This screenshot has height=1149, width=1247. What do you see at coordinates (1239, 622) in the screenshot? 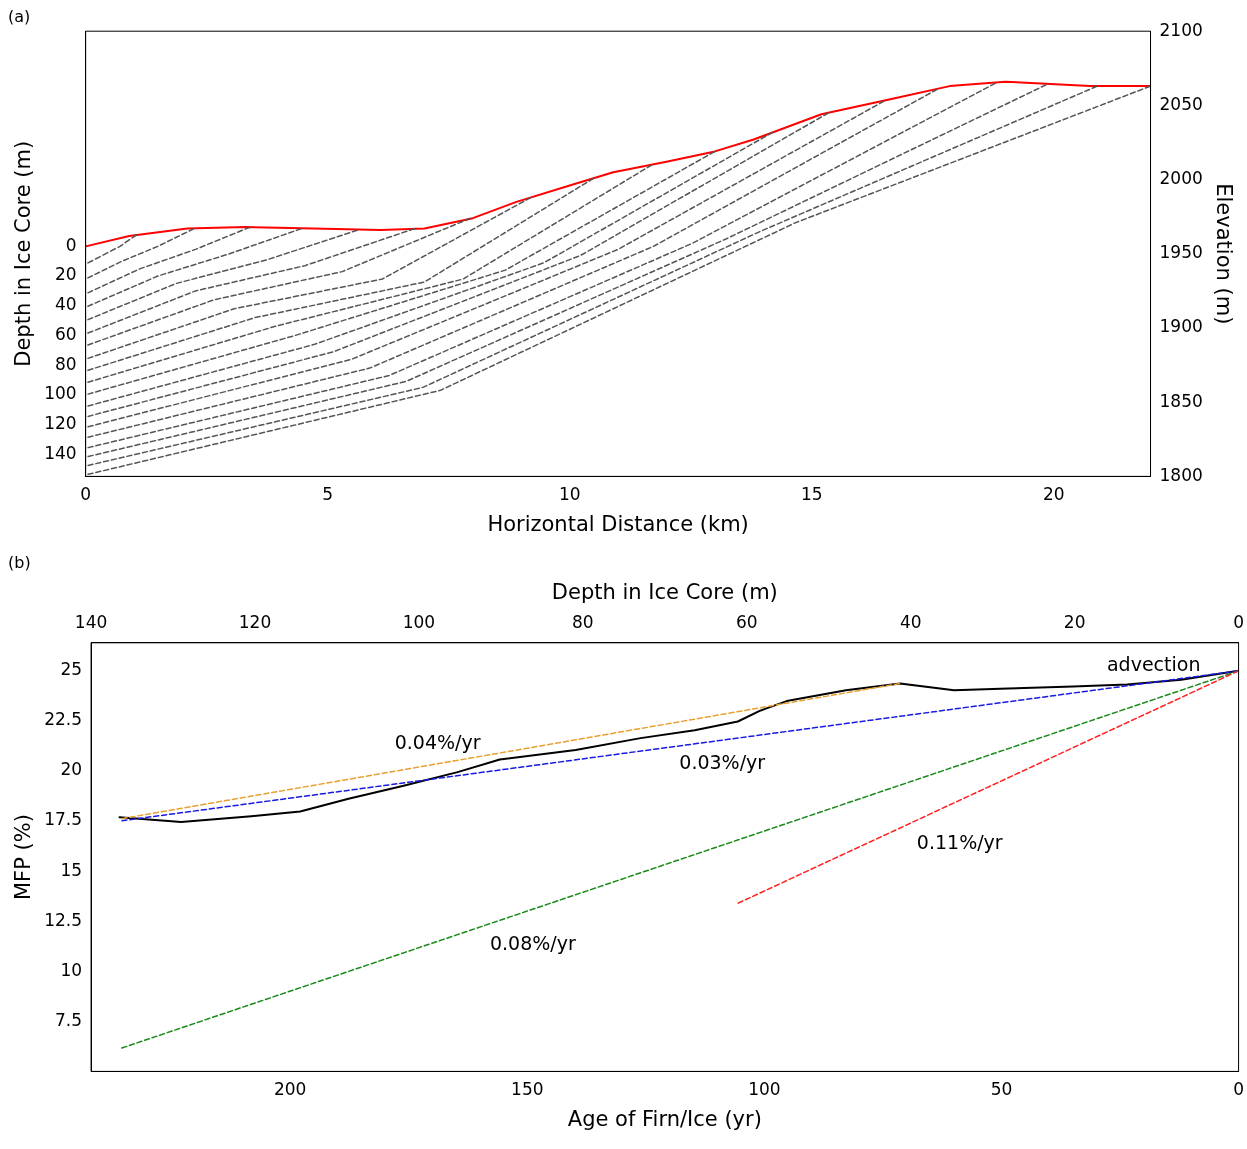
I see `x2-tick-label: 0` at bounding box center [1239, 622].